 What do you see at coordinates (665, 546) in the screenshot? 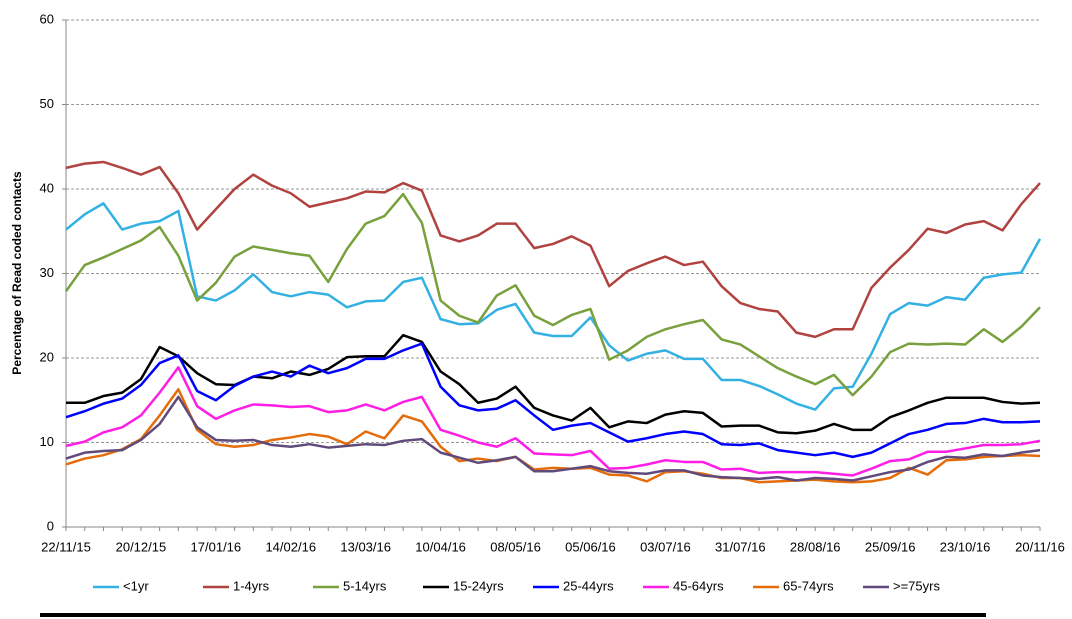
I see `x-tick-label: 03/07/16` at bounding box center [665, 546].